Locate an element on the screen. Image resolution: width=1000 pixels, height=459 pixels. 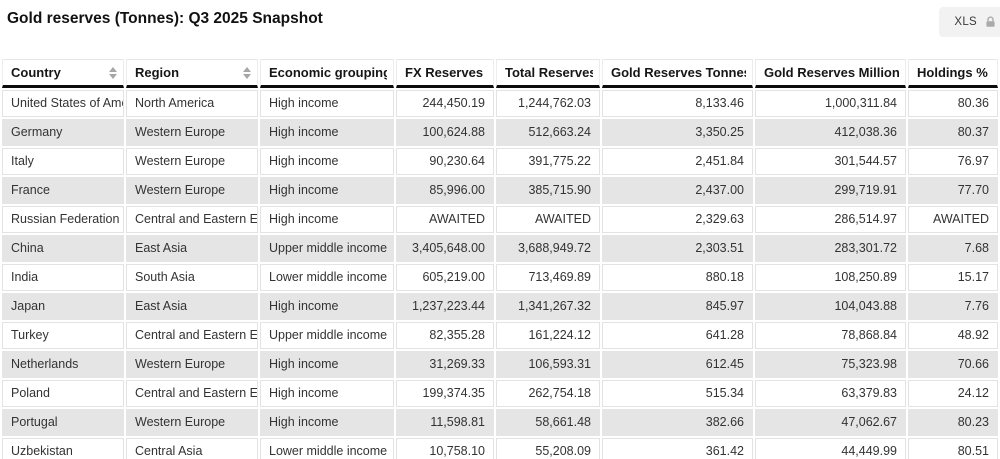
table-cell-economic-grouping: Upper middle income is located at coordinates (327, 248).